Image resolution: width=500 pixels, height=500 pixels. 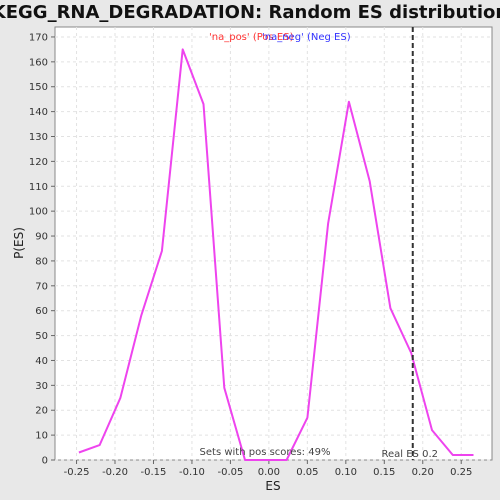 I want to click on x-tick-label: -0.10, so click(x=192, y=472).